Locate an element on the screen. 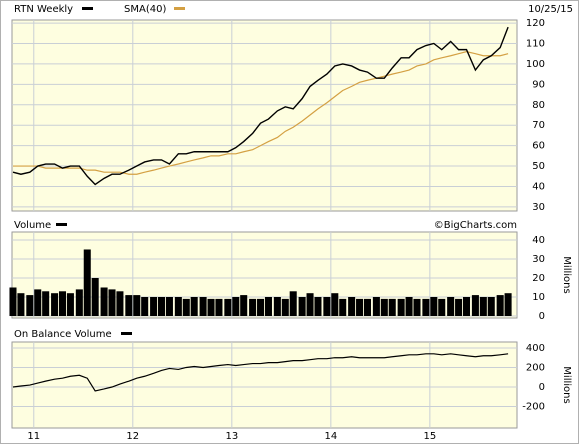 The height and width of the screenshot is (444, 579). y-tick-label: 70 is located at coordinates (538, 125).